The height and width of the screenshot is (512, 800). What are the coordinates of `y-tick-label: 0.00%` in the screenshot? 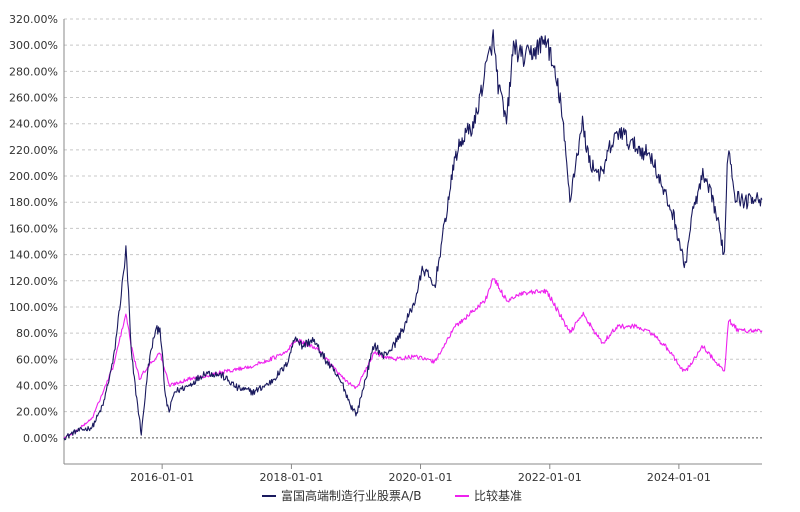 It's located at (40, 438).